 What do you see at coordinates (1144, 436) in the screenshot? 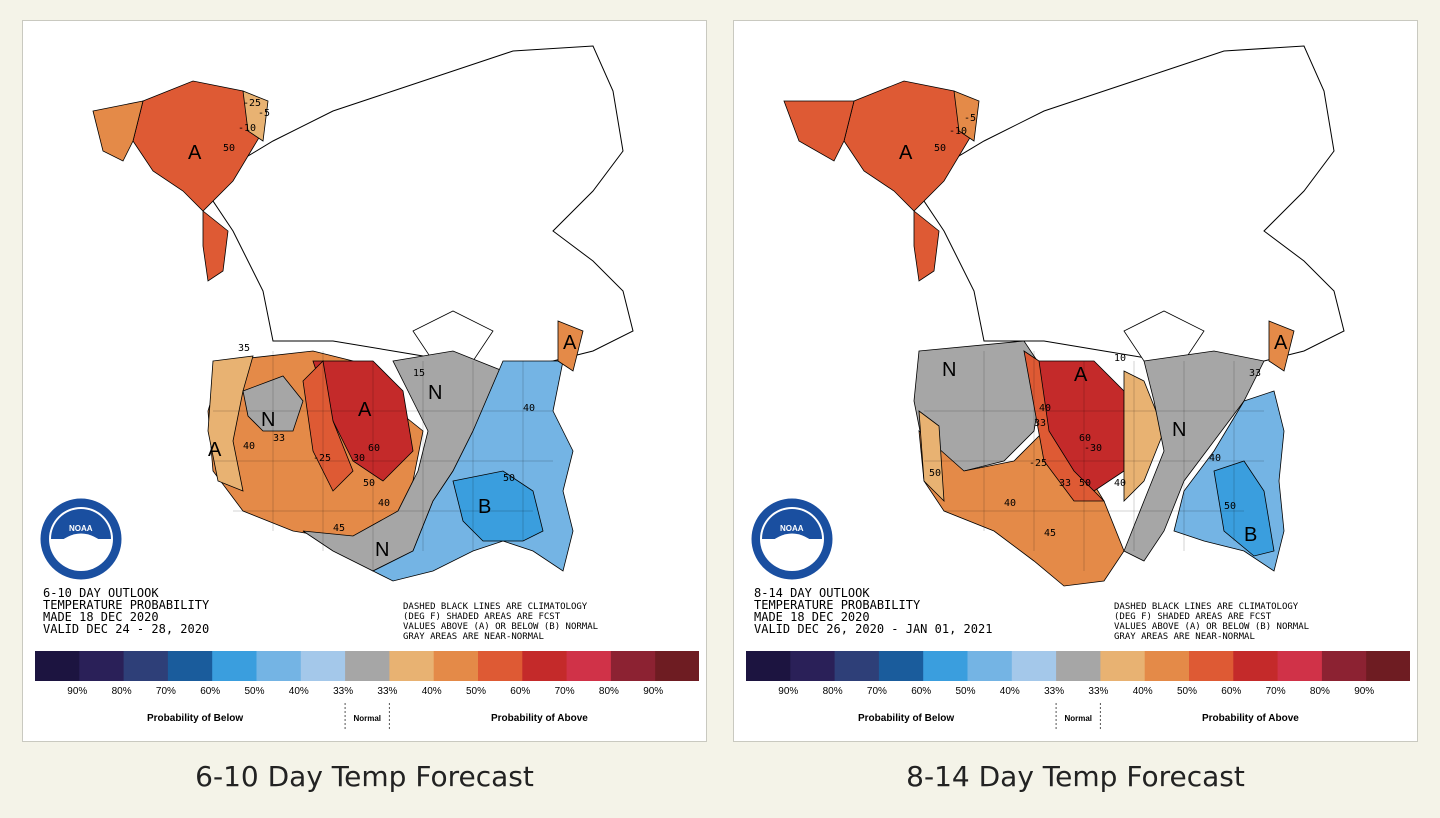
I see `plains-light` at bounding box center [1144, 436].